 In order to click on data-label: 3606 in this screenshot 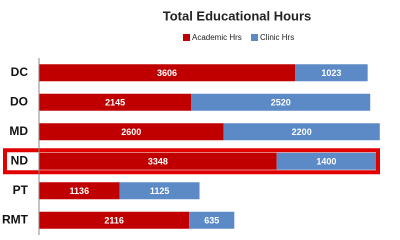, I will do `click(167, 73)`.